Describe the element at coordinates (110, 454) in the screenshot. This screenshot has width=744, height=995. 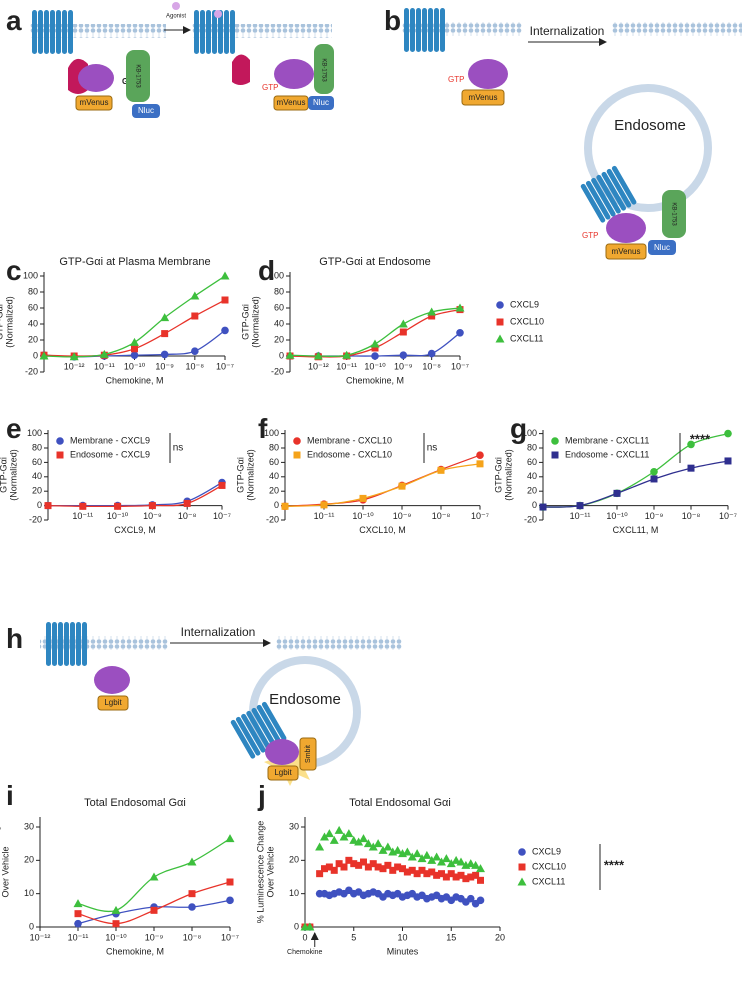
I see `legend-label: Endosome - CXCL9` at that location.